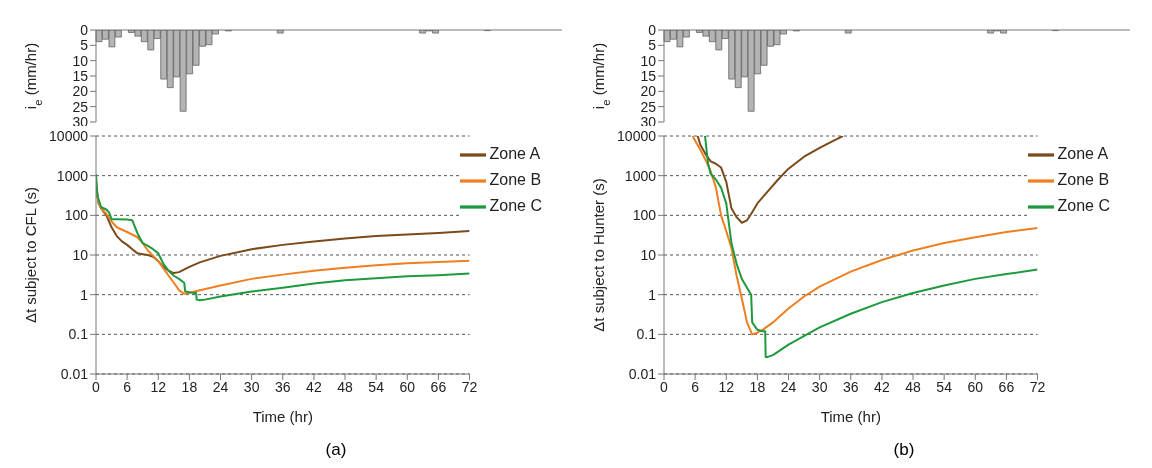  Describe the element at coordinates (598, 255) in the screenshot. I see `y-axis-title: Δt subject to Hunter (s)` at that location.